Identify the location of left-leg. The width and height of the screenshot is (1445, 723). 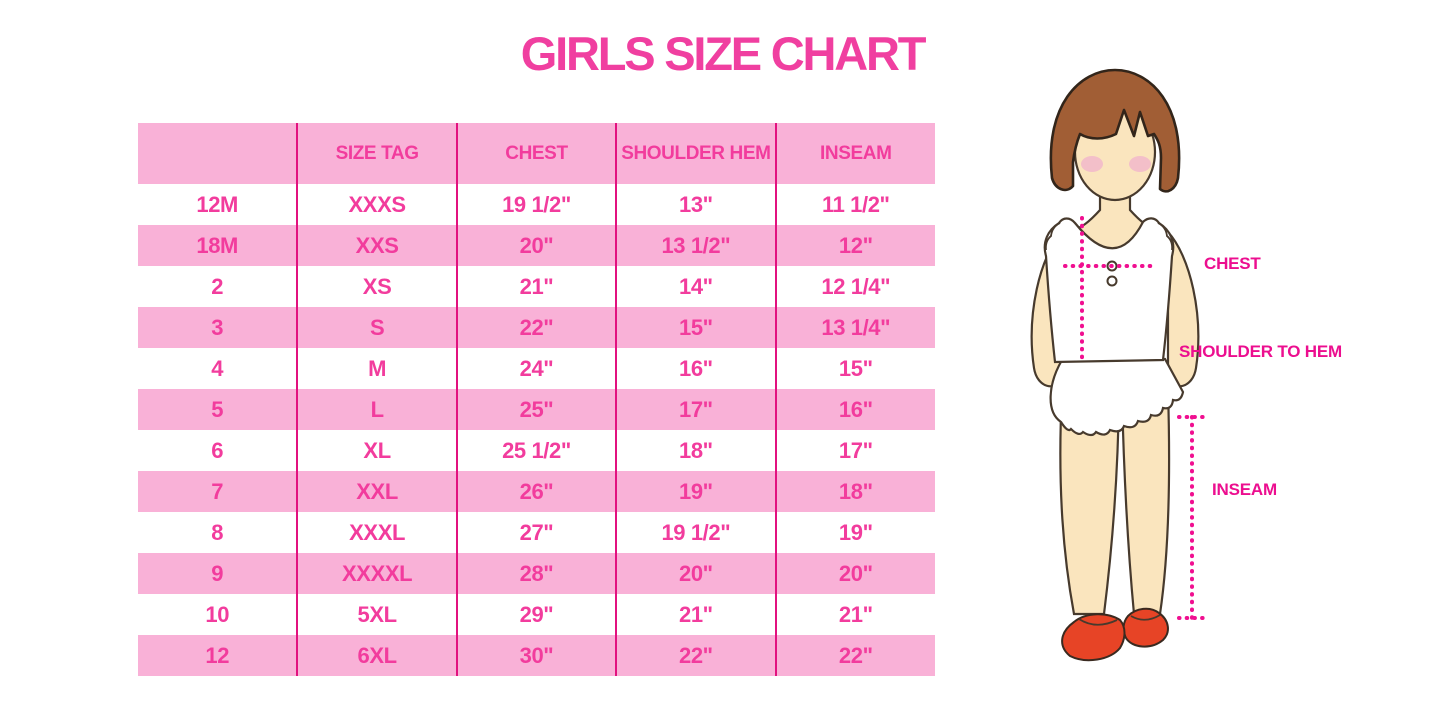
(1090, 502).